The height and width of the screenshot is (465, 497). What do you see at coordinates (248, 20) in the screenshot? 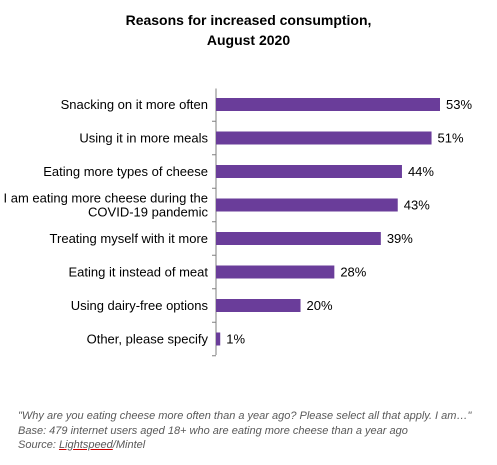
I see `chart-title-line-1: Reasons for increased consumption,` at bounding box center [248, 20].